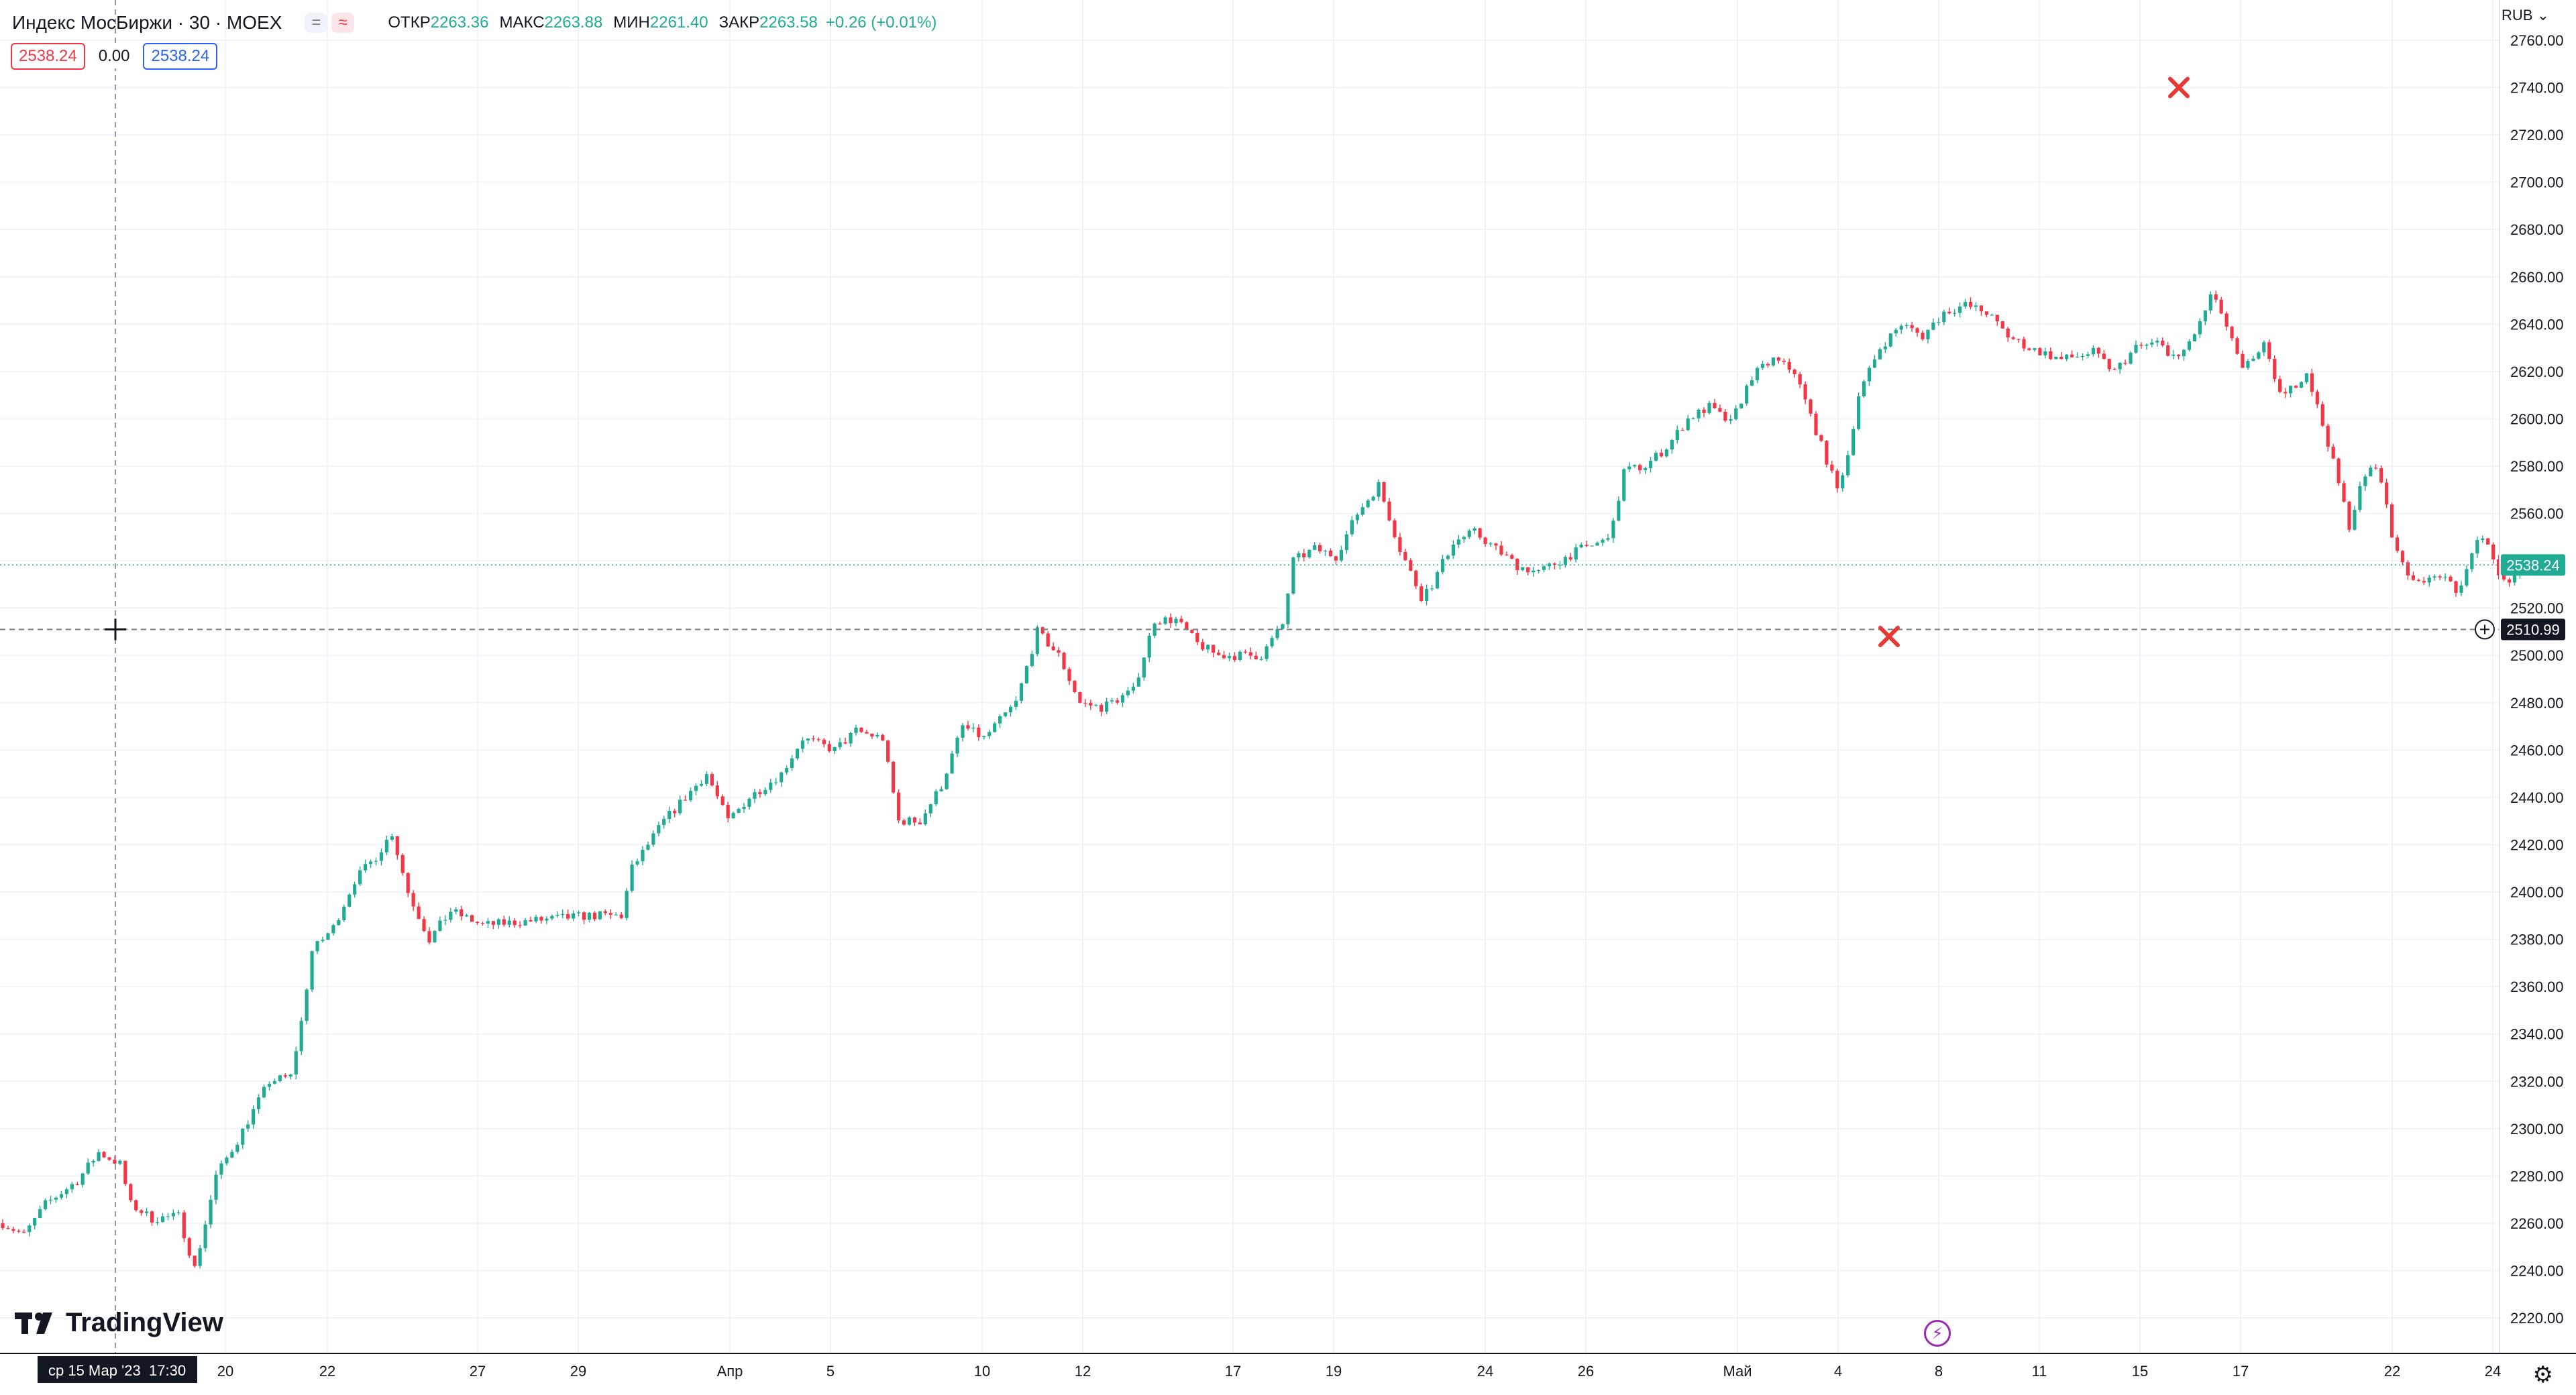  What do you see at coordinates (730, 1371) in the screenshot?
I see `time-tick-label: Апр` at bounding box center [730, 1371].